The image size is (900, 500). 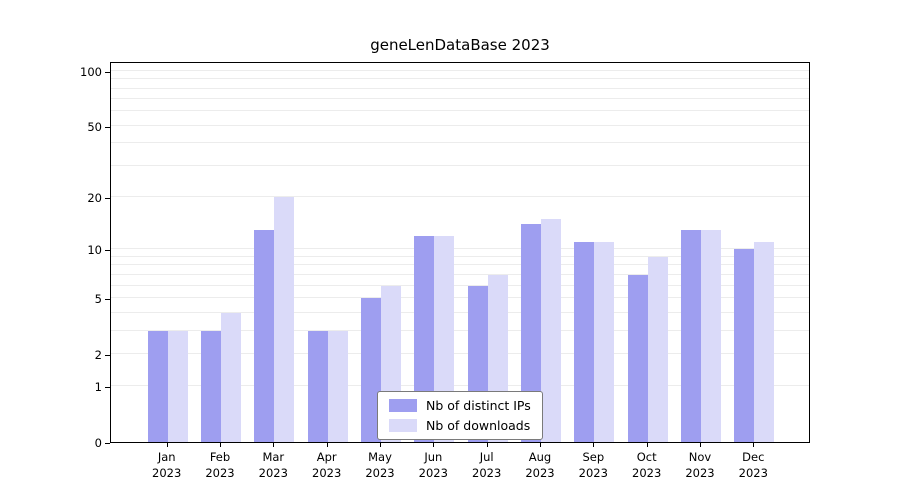 What do you see at coordinates (700, 465) in the screenshot?
I see `x-axis-tick-label: Nov 2023` at bounding box center [700, 465].